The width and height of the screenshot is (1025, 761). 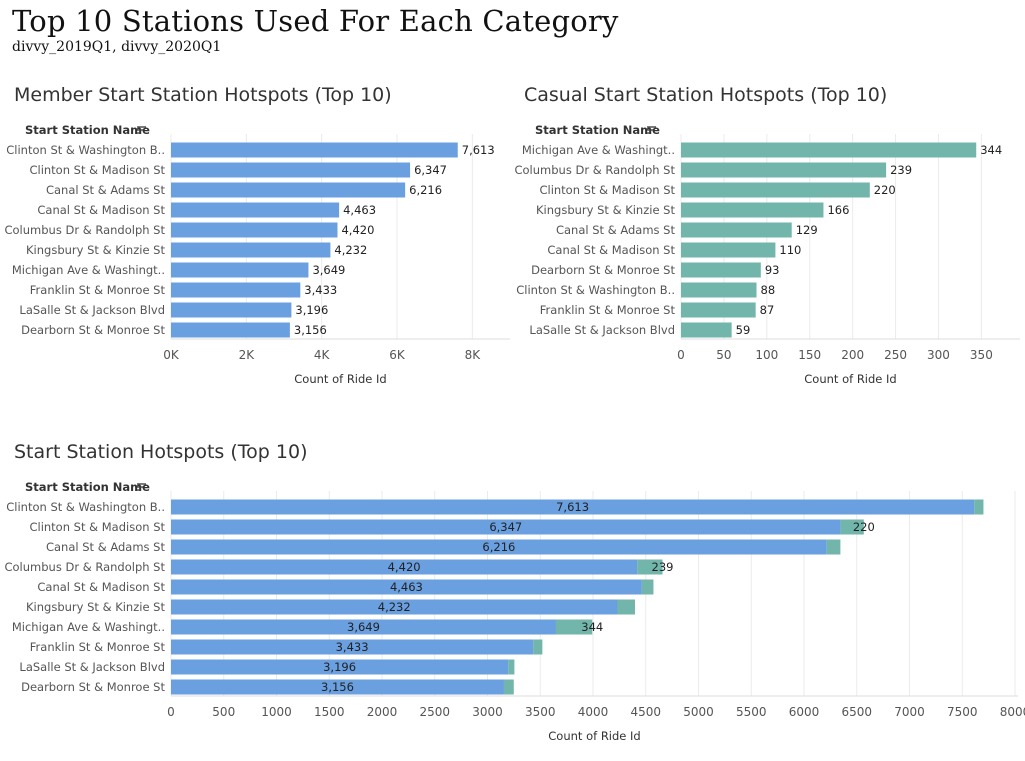 What do you see at coordinates (382, 712) in the screenshot?
I see `x-tick-label: 2000` at bounding box center [382, 712].